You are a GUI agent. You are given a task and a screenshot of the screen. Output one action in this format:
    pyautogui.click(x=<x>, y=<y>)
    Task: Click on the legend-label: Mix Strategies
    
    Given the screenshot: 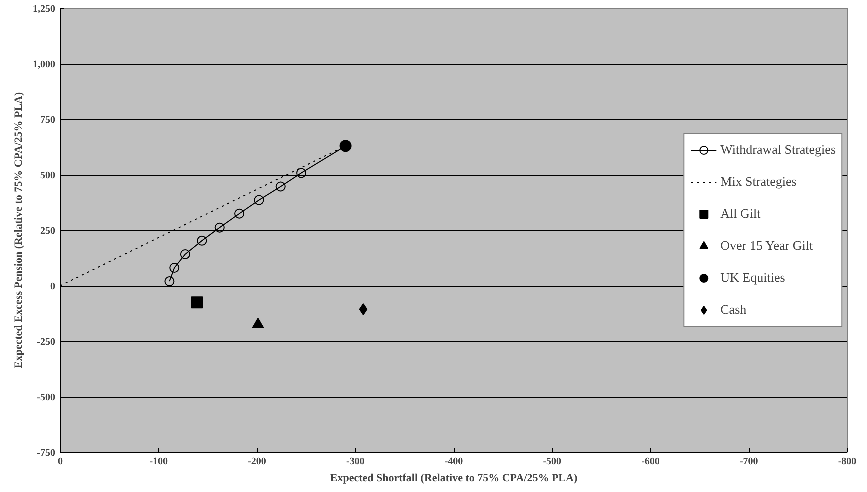 What is the action you would take?
    pyautogui.click(x=758, y=182)
    